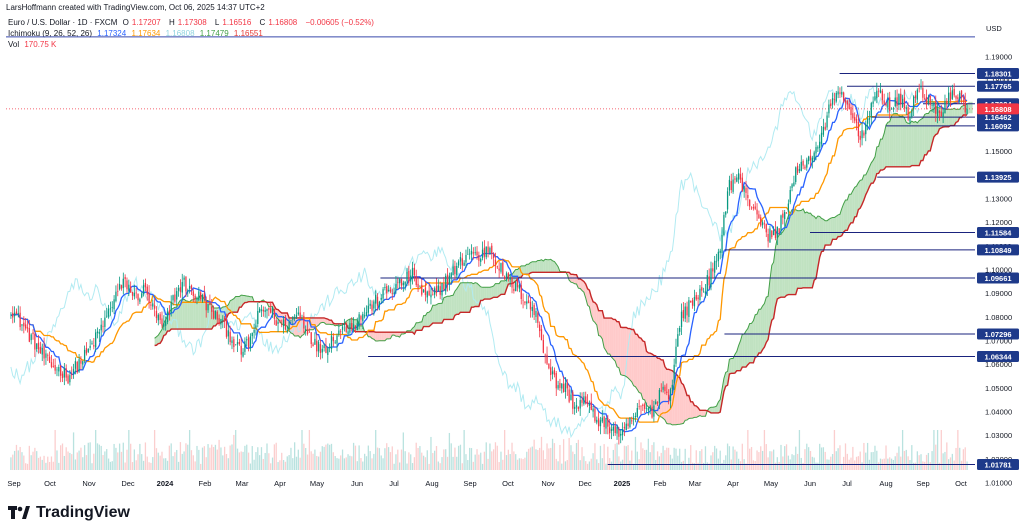 This screenshot has height=532, width=1024. I want to click on y-tick-label: 1.13000, so click(998, 199).